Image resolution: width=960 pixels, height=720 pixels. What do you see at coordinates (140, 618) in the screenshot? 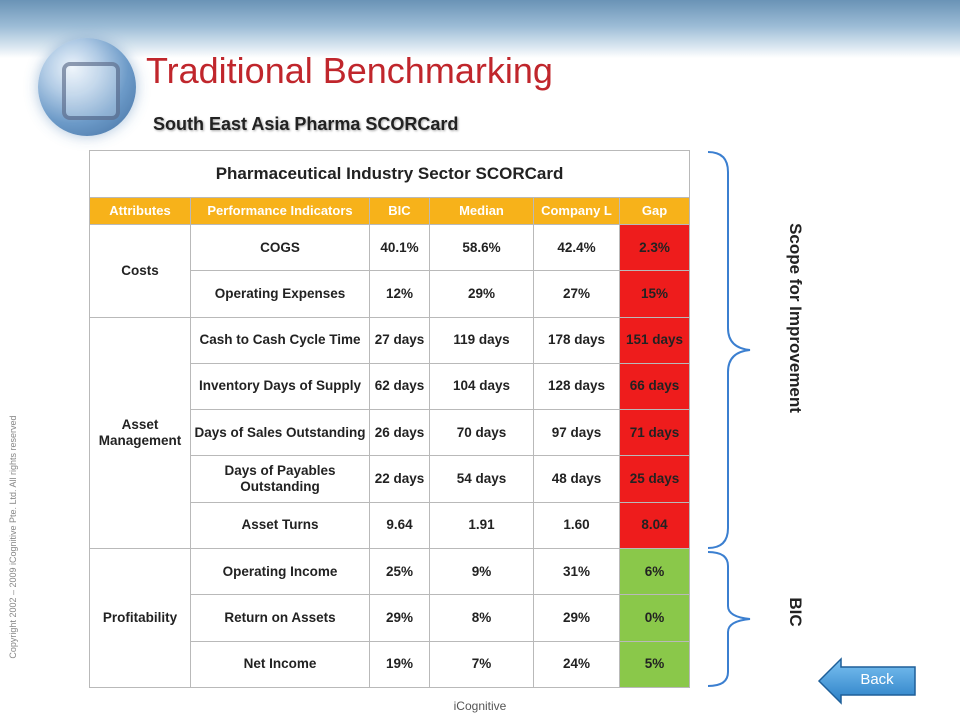
I see `attribute-cell: Profitability` at bounding box center [140, 618].